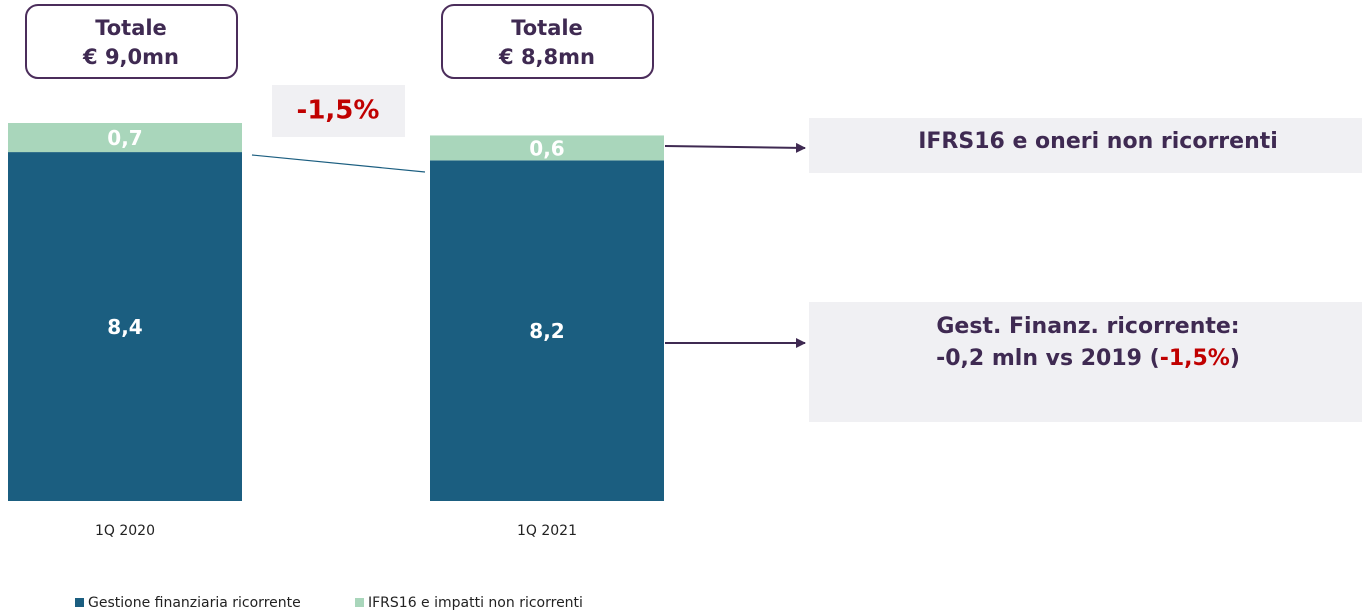  I want to click on change-label: -1,5%, so click(338, 111).